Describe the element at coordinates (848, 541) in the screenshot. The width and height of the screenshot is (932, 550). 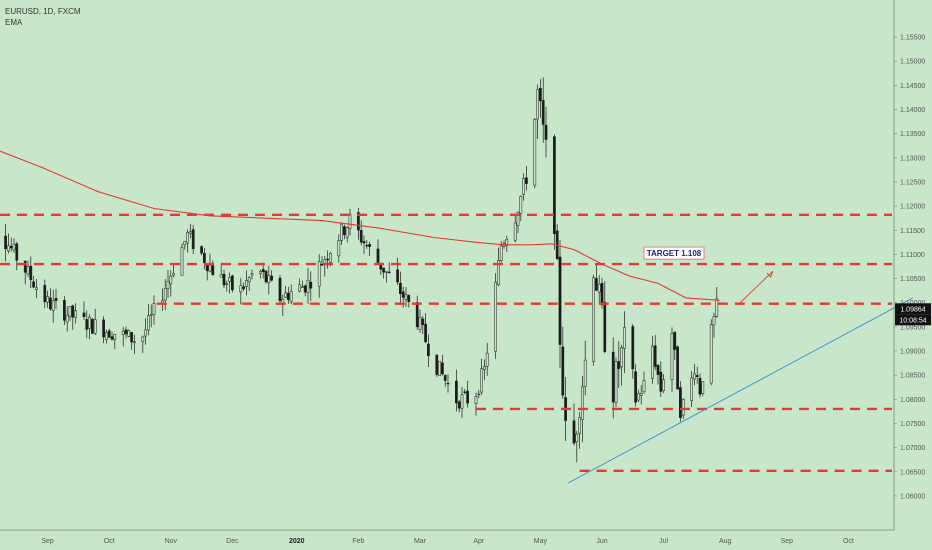
I see `time-tick-label: Oct` at that location.